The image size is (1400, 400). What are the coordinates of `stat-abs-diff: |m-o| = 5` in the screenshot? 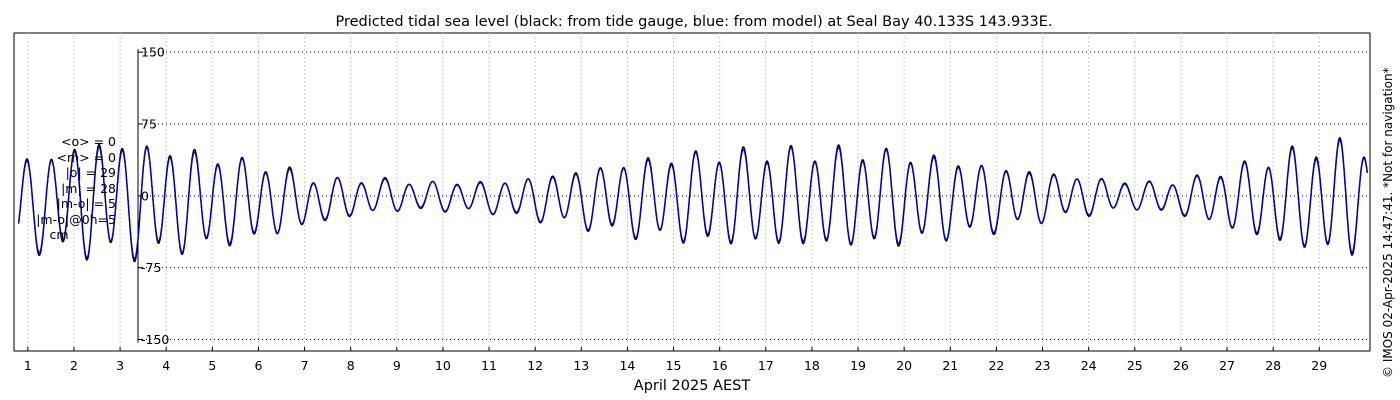 It's located at (86, 203).